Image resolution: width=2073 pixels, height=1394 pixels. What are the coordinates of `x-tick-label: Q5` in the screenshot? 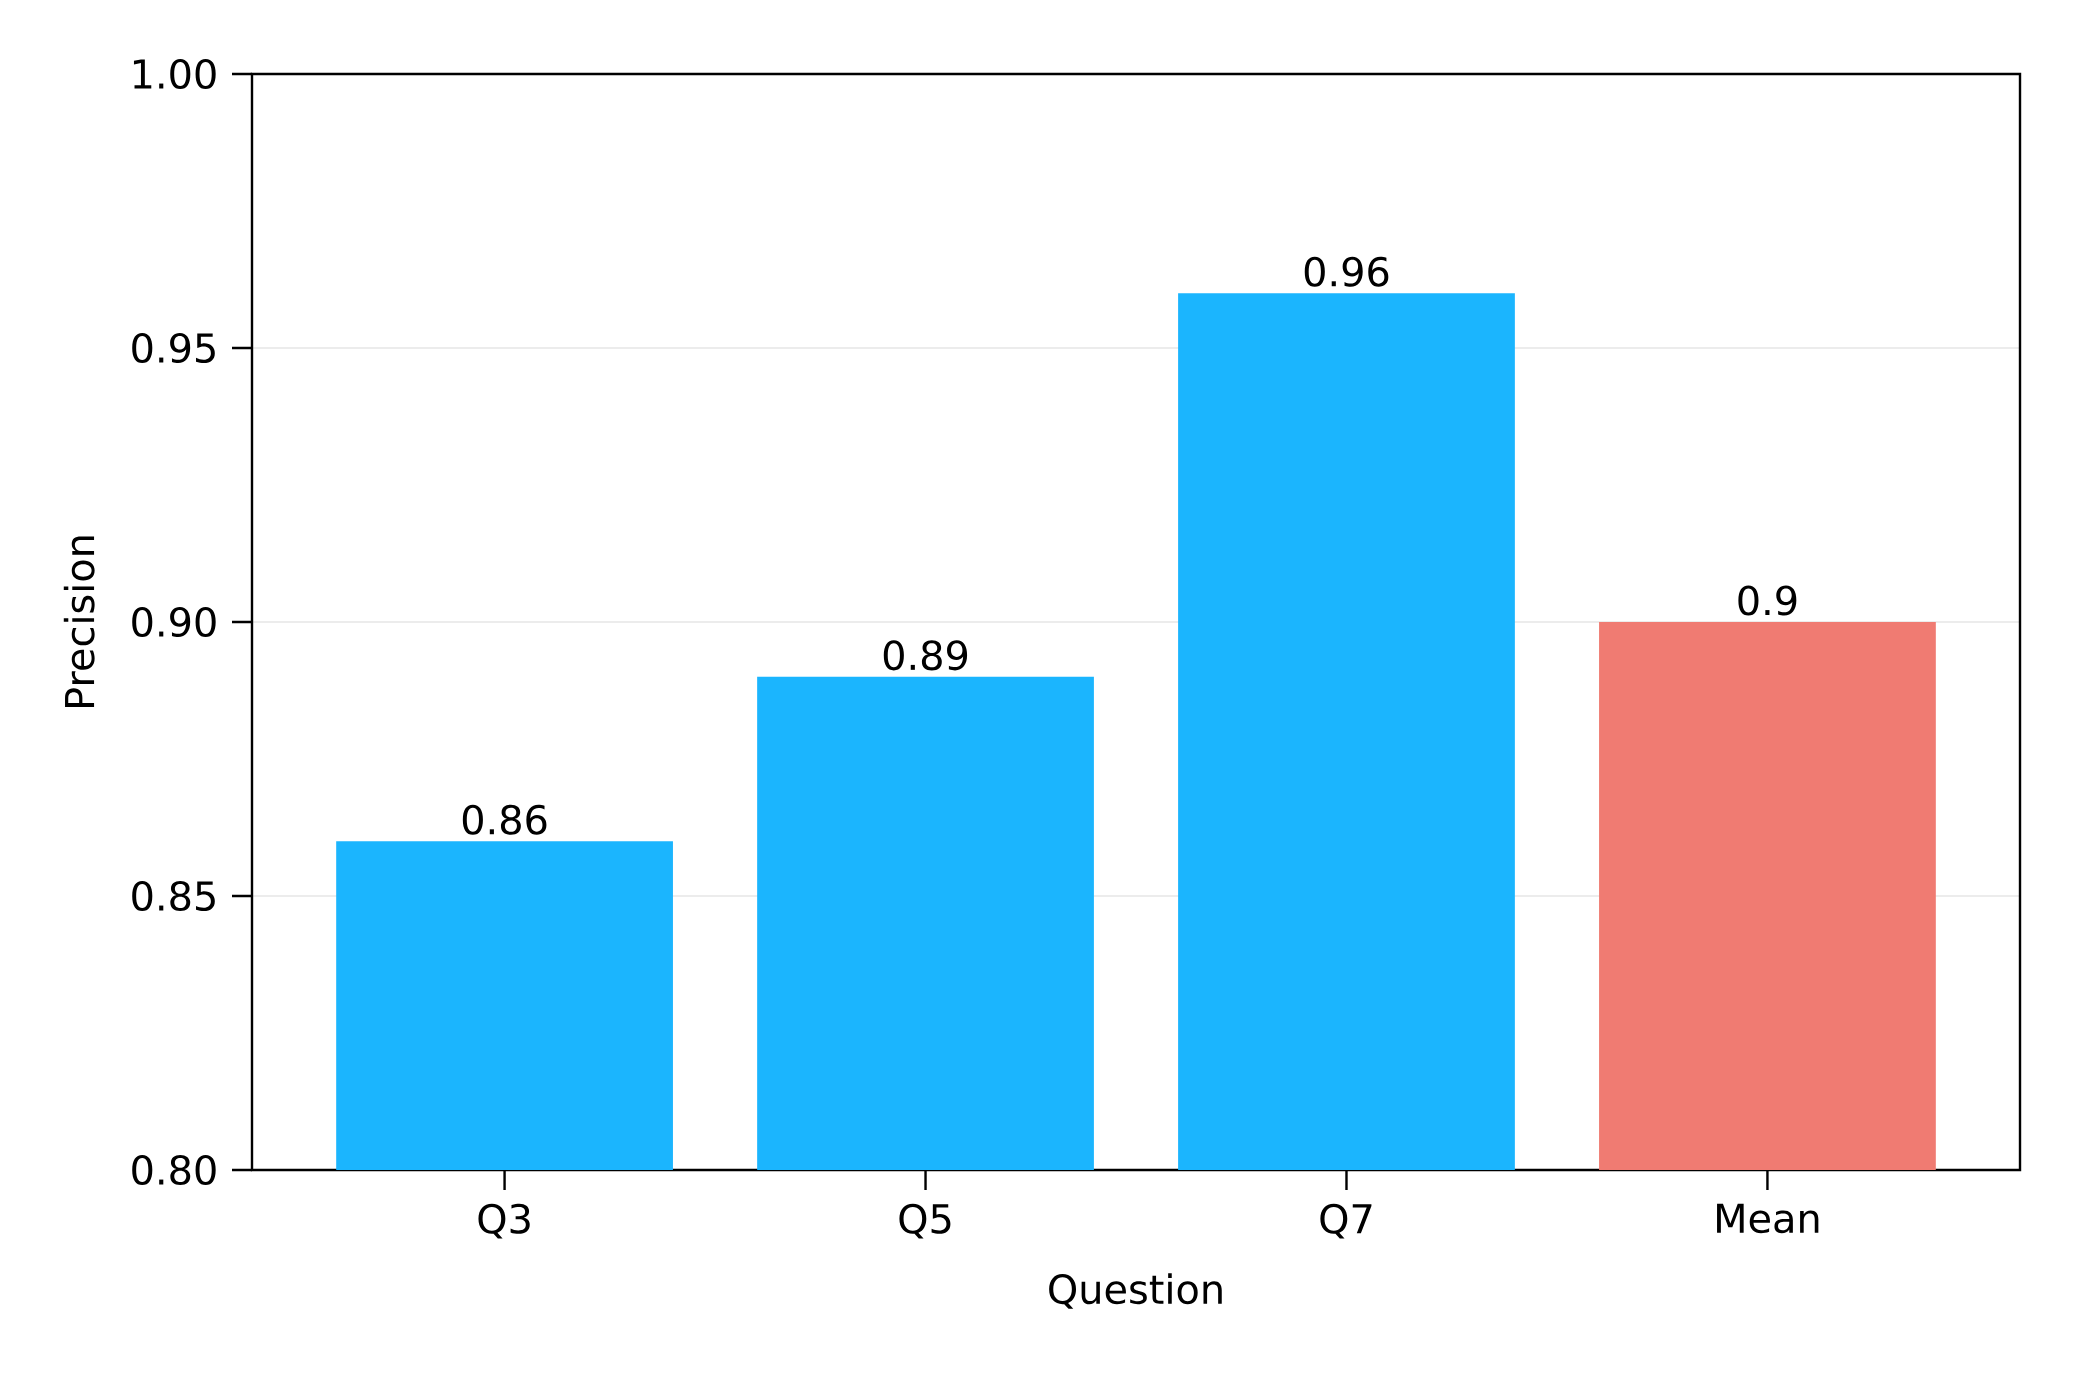 It's located at (925, 1221).